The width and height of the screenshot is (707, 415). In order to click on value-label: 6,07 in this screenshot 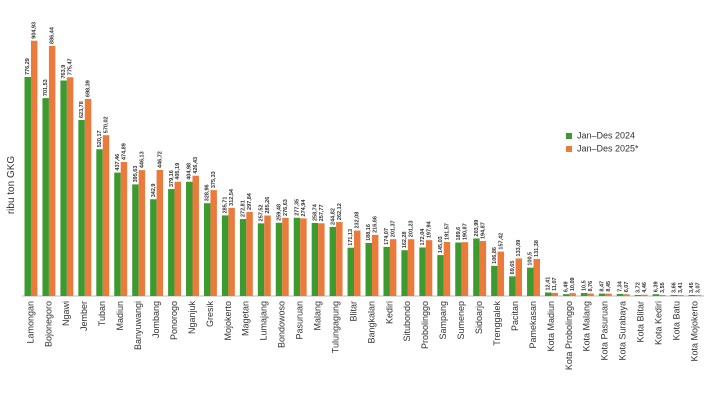, I will do `click(627, 287)`.